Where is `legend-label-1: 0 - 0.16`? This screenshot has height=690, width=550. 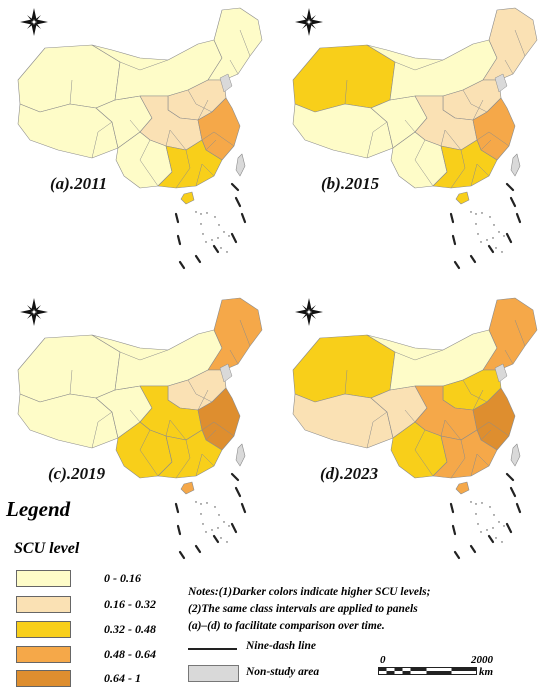 legend-label-1: 0 - 0.16 is located at coordinates (122, 578).